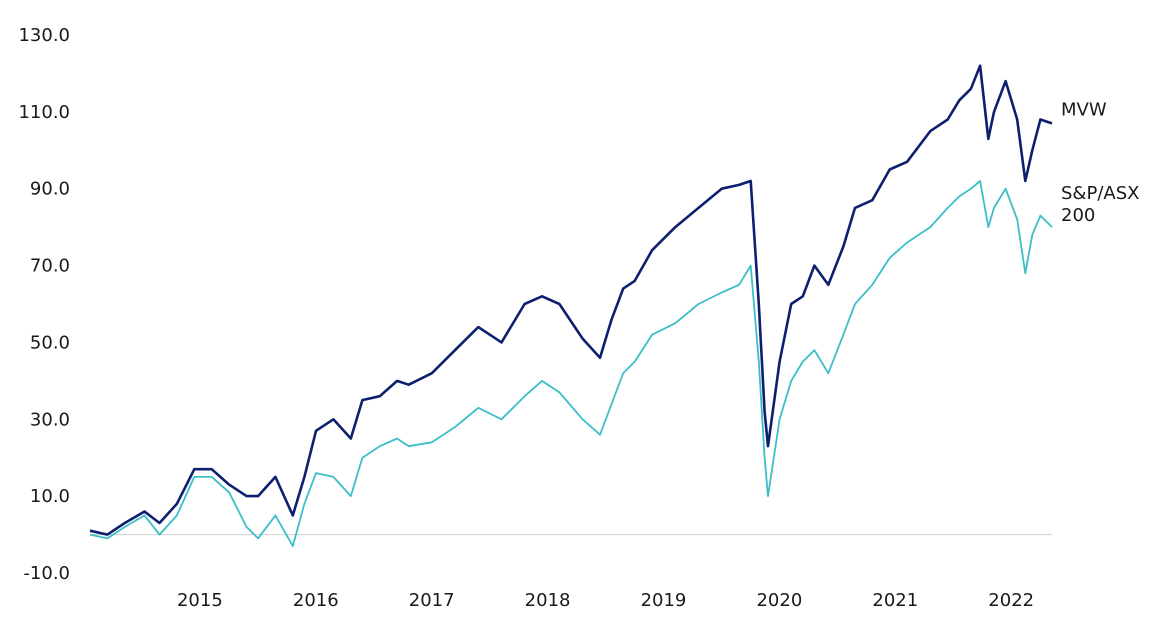  I want to click on y-tick-label: 90.0, so click(50, 189).